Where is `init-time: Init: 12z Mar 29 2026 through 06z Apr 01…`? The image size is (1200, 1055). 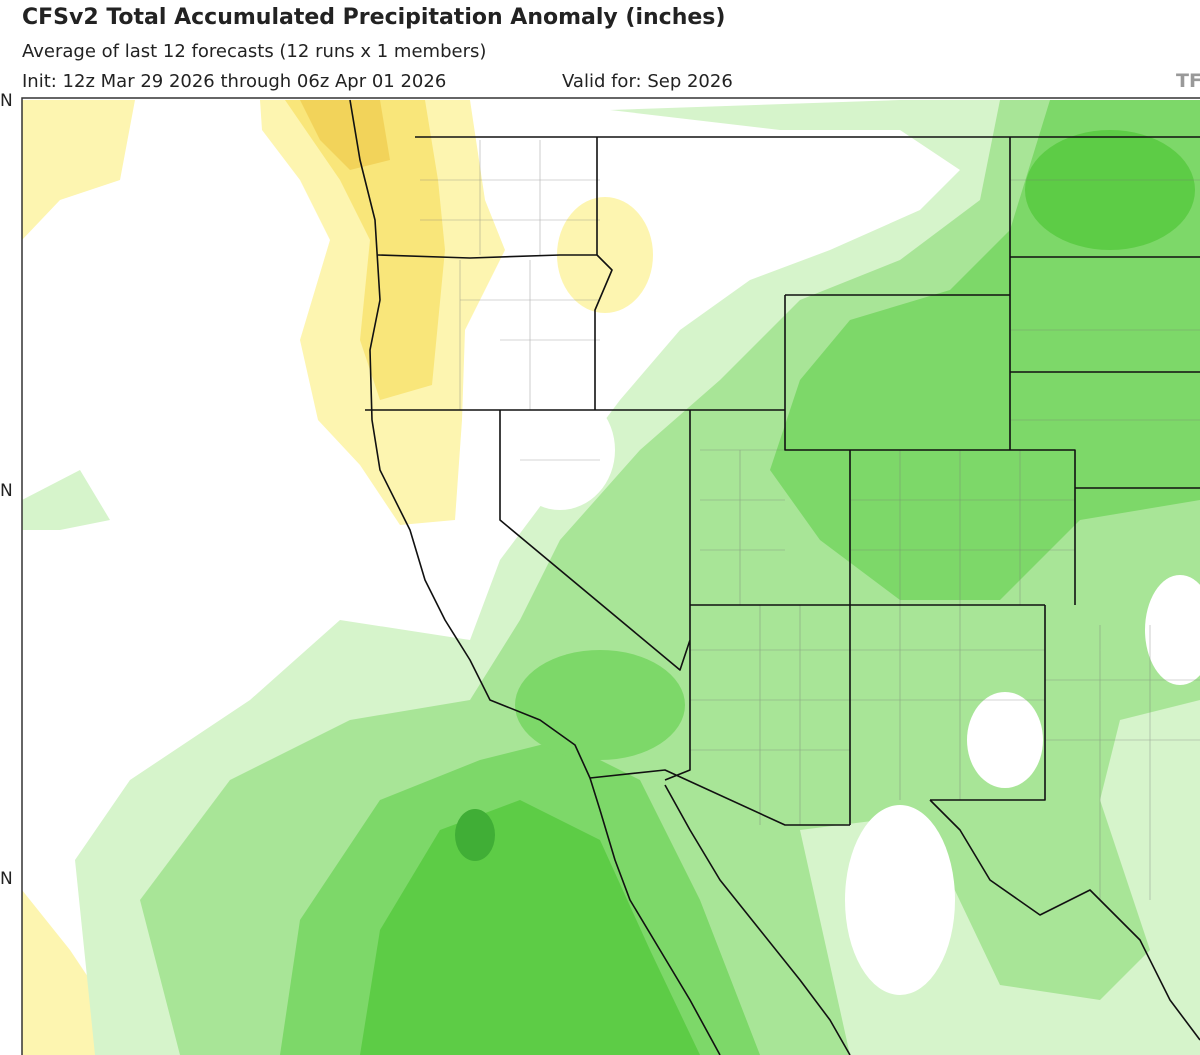 init-time: Init: 12z Mar 29 2026 through 06z Apr 01… is located at coordinates (234, 81).